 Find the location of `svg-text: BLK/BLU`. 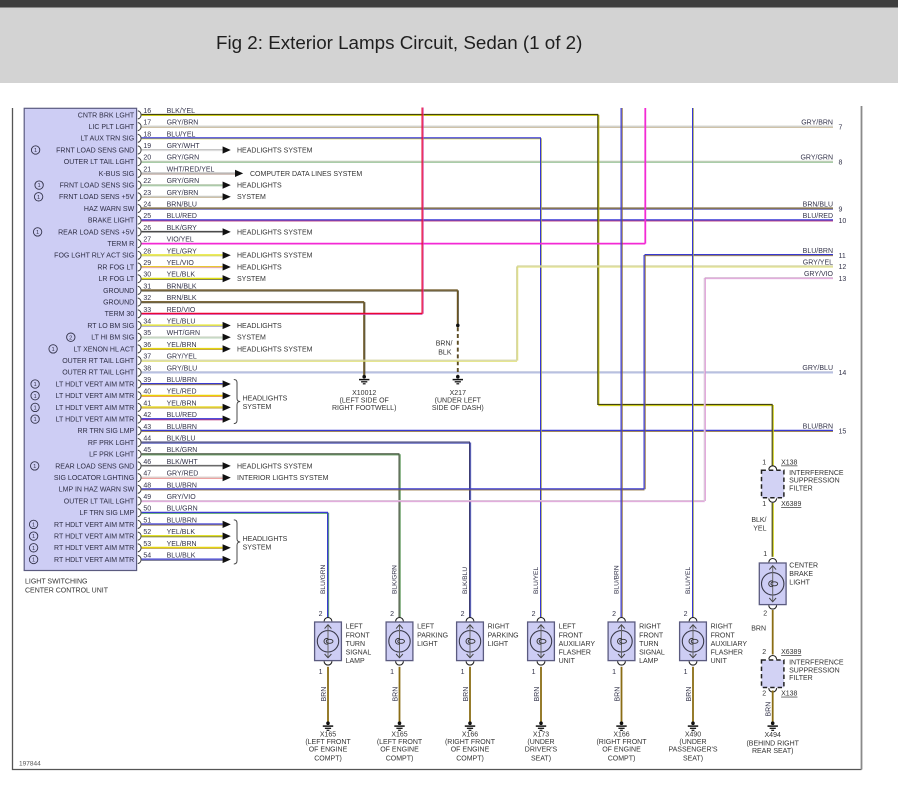

svg-text: BLK/BLU is located at coordinates (465, 580).